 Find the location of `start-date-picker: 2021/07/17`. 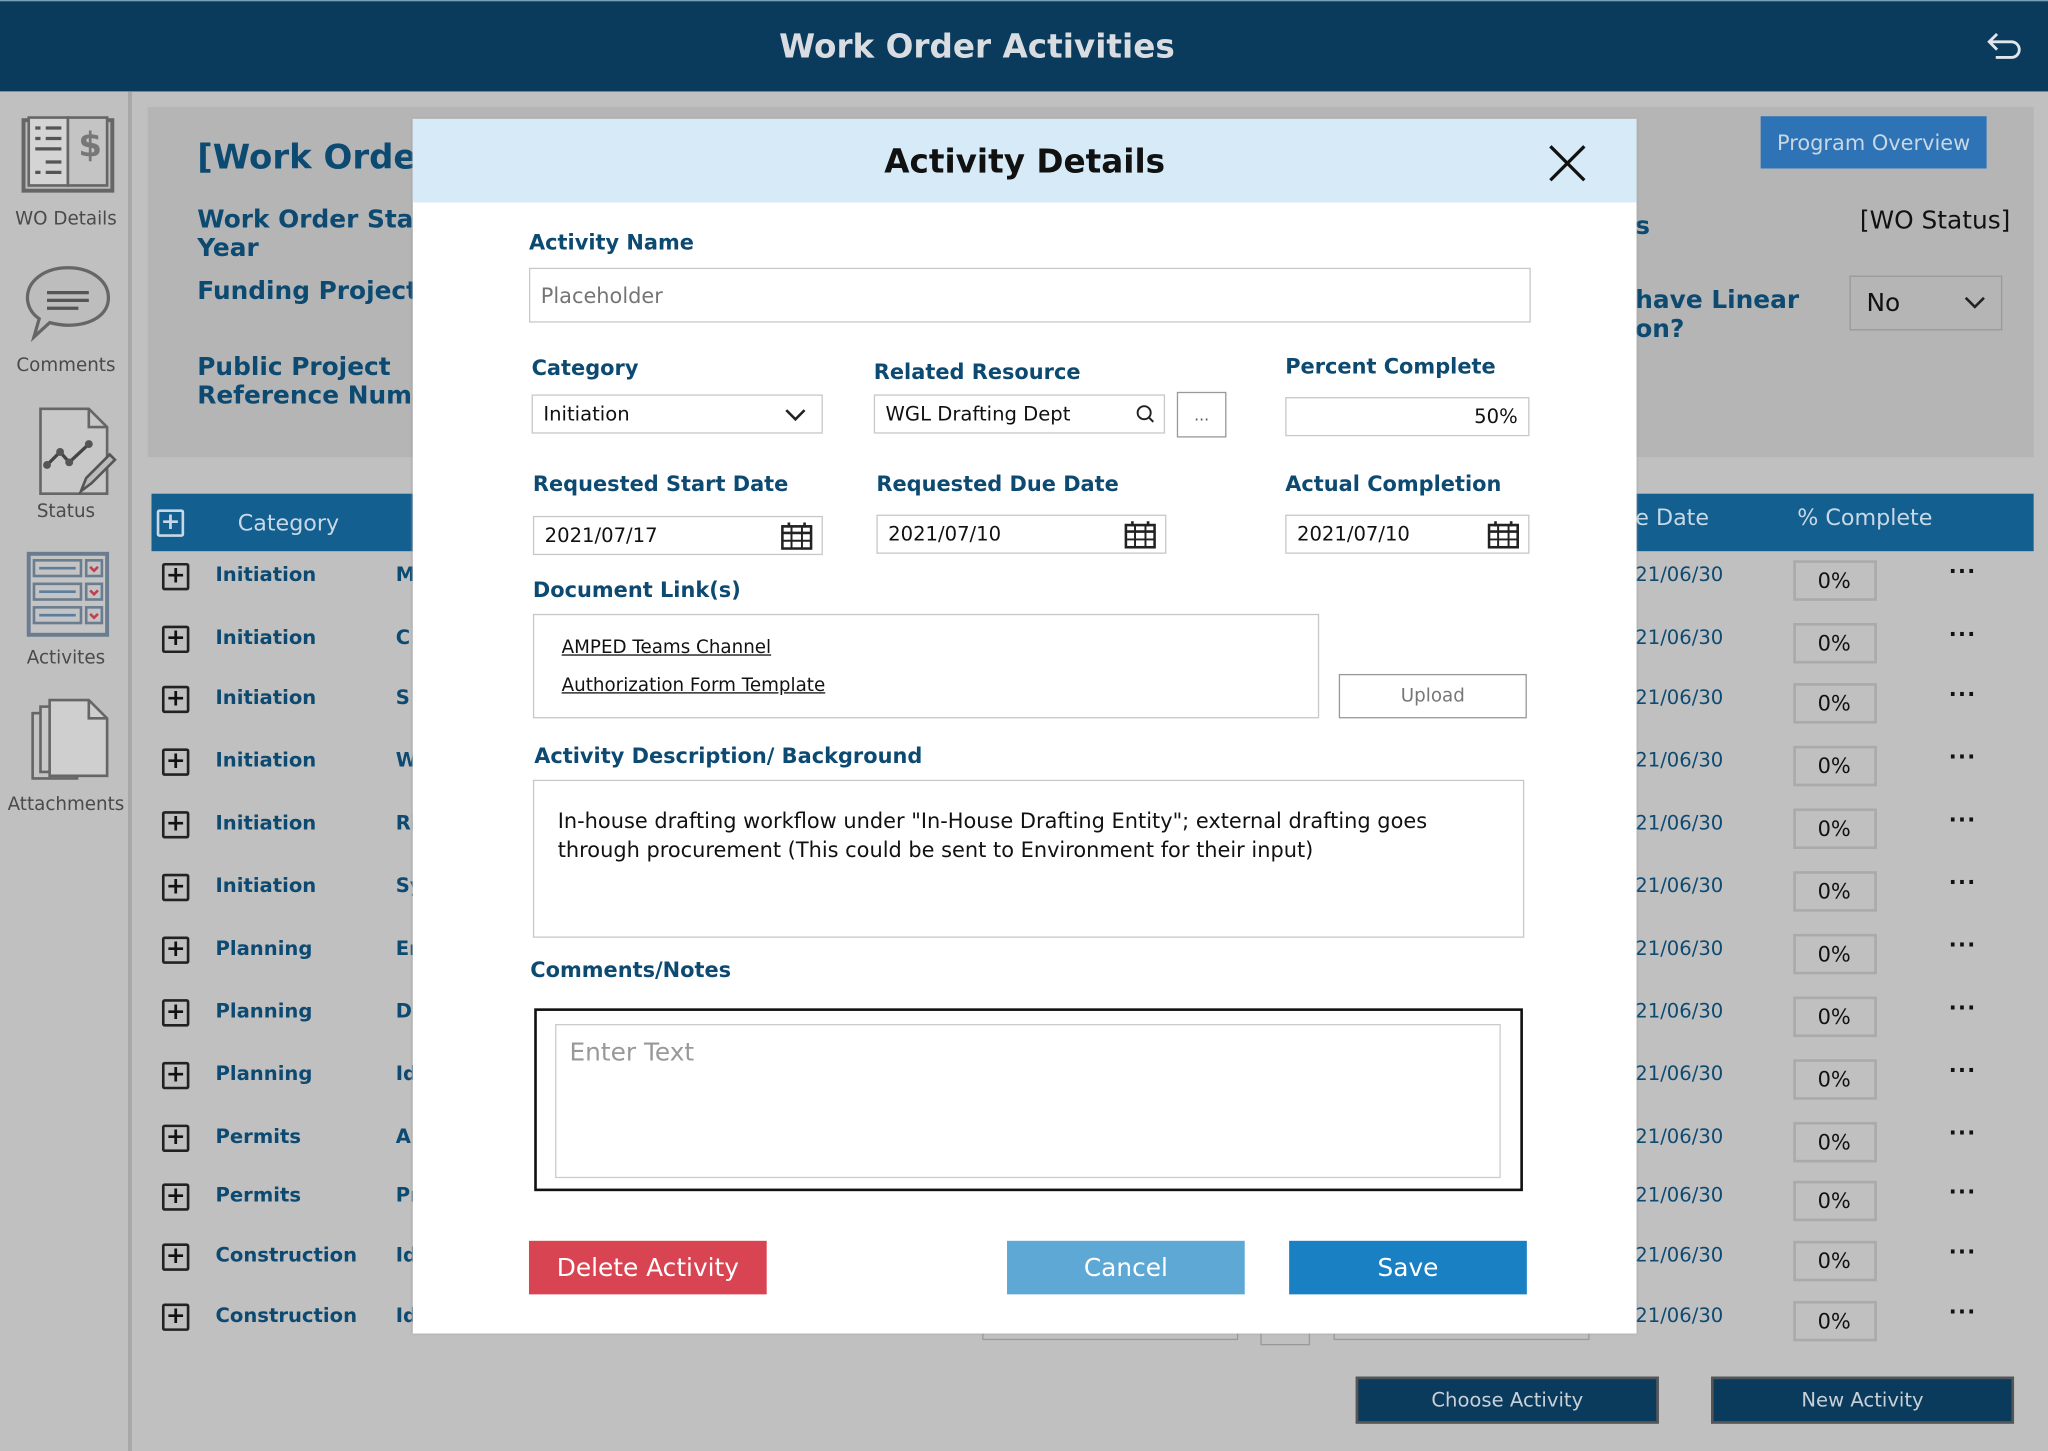

start-date-picker: 2021/07/17 is located at coordinates (677, 535).